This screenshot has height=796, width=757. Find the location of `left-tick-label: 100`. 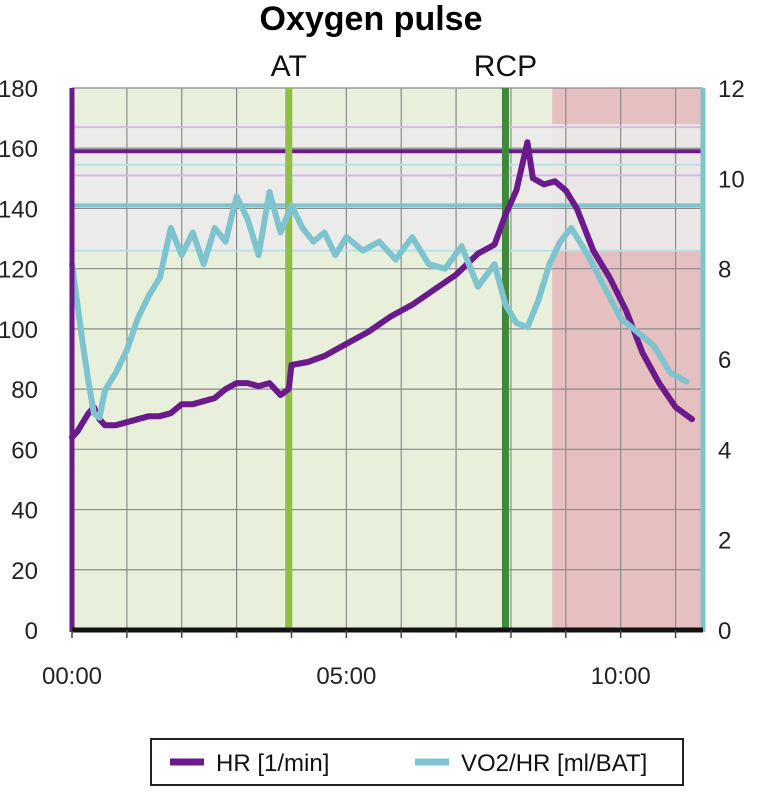

left-tick-label: 100 is located at coordinates (19, 330).